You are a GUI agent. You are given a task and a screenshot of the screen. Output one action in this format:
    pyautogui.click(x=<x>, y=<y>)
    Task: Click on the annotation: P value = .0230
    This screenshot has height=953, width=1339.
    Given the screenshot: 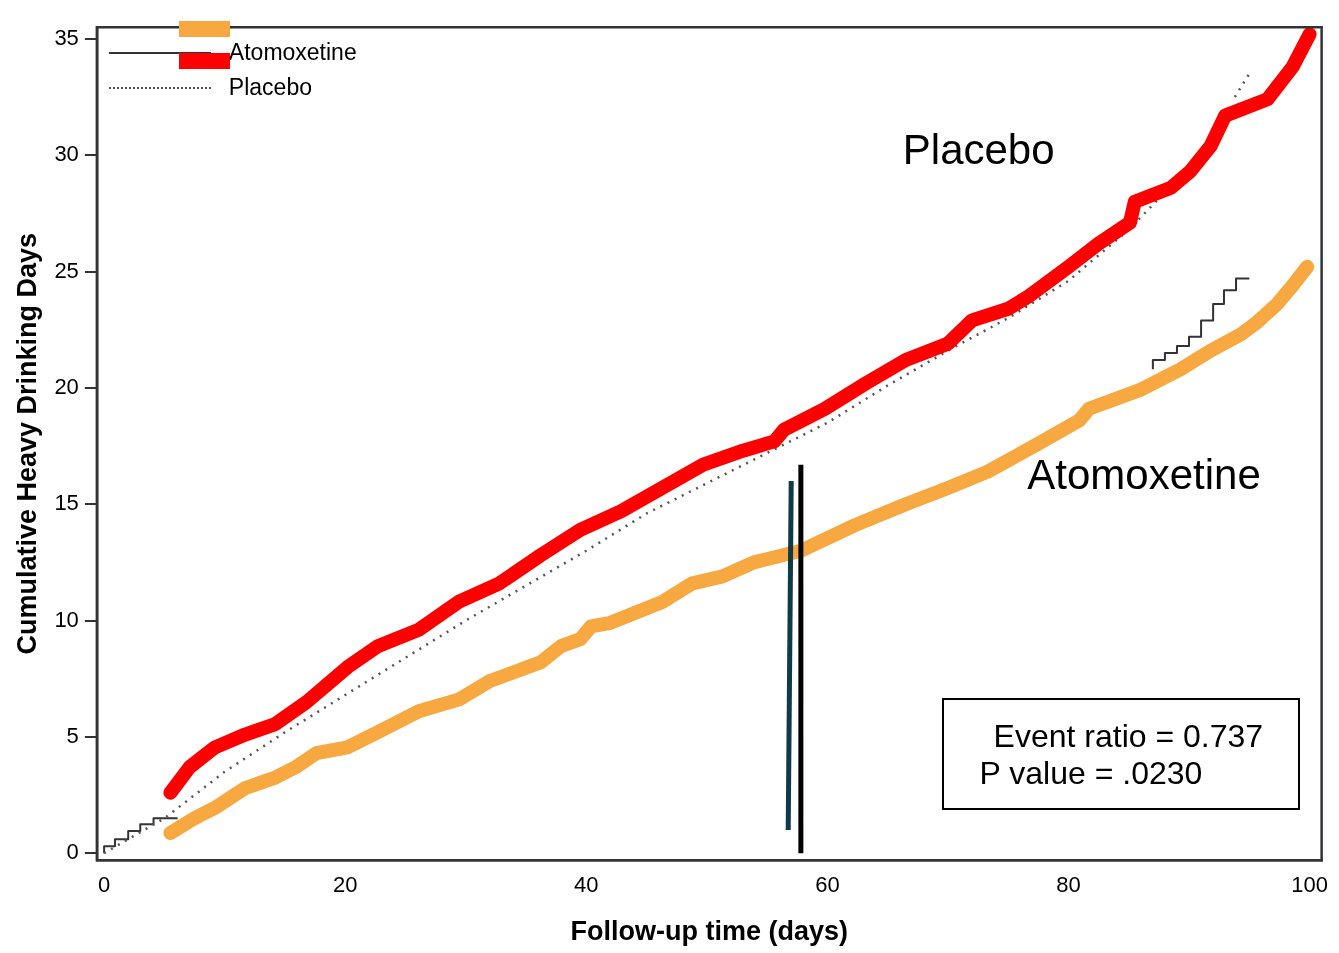 What is the action you would take?
    pyautogui.click(x=1091, y=774)
    